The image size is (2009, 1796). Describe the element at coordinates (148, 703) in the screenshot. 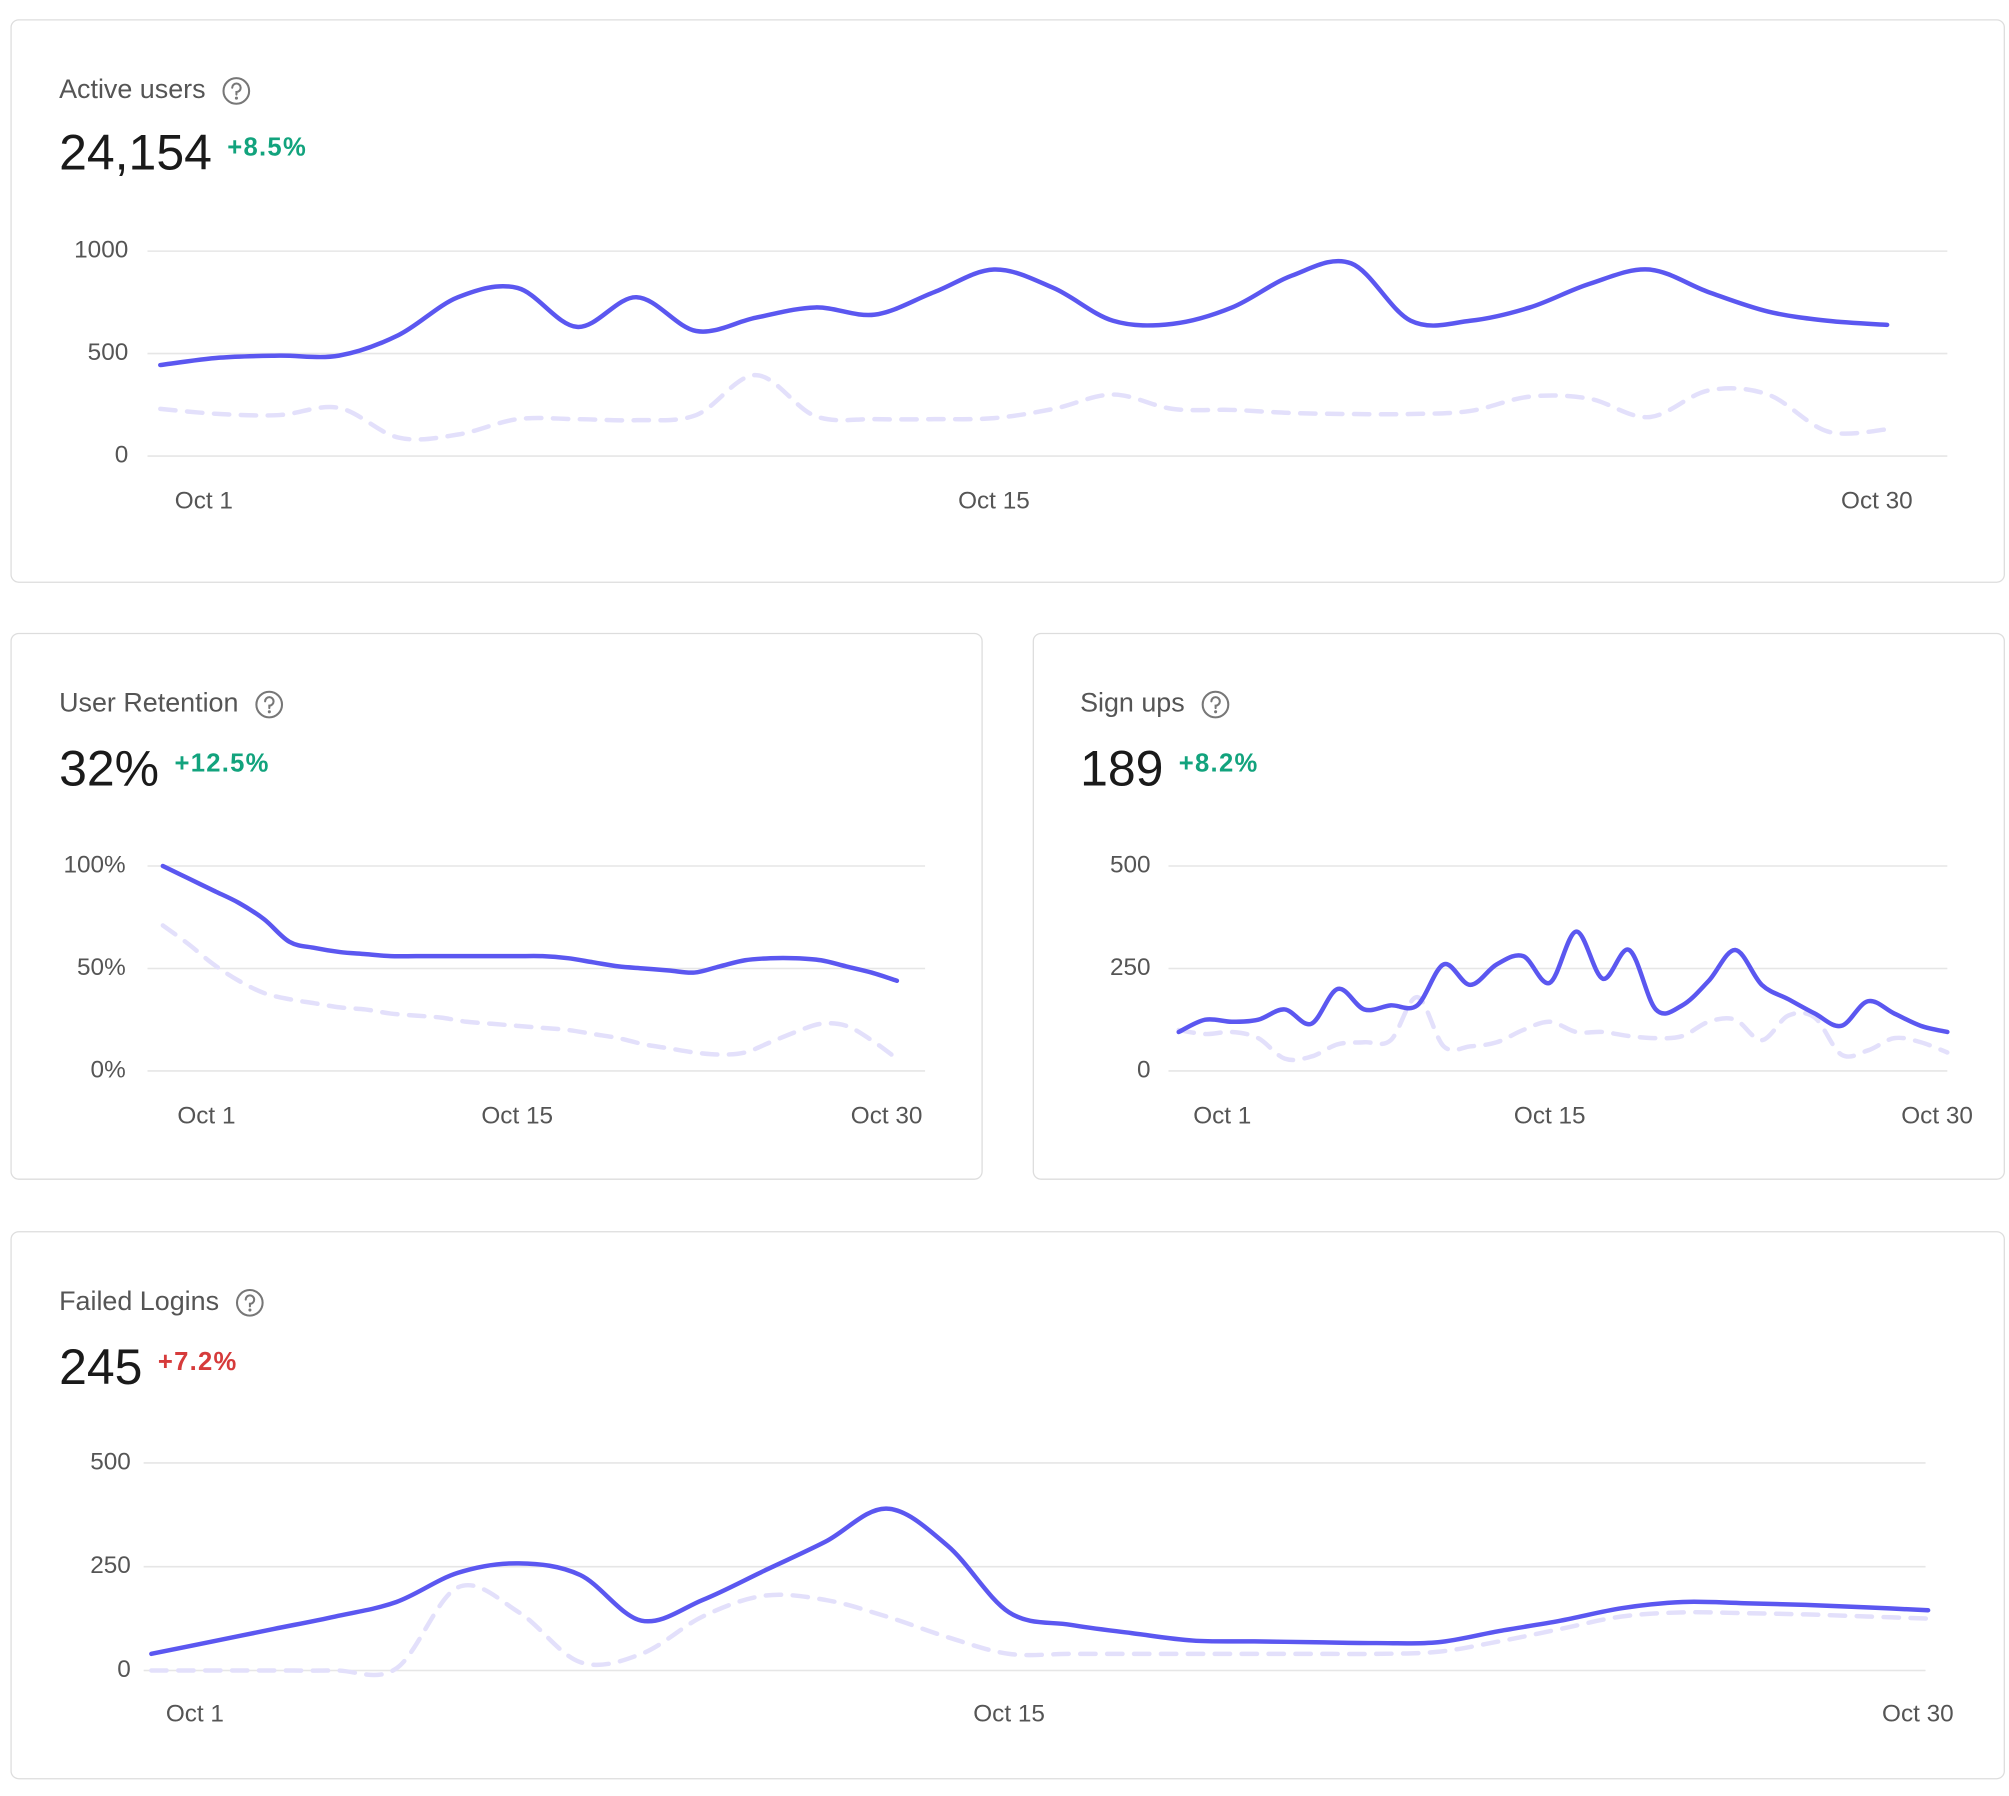

I see `card-title: User Retention` at that location.